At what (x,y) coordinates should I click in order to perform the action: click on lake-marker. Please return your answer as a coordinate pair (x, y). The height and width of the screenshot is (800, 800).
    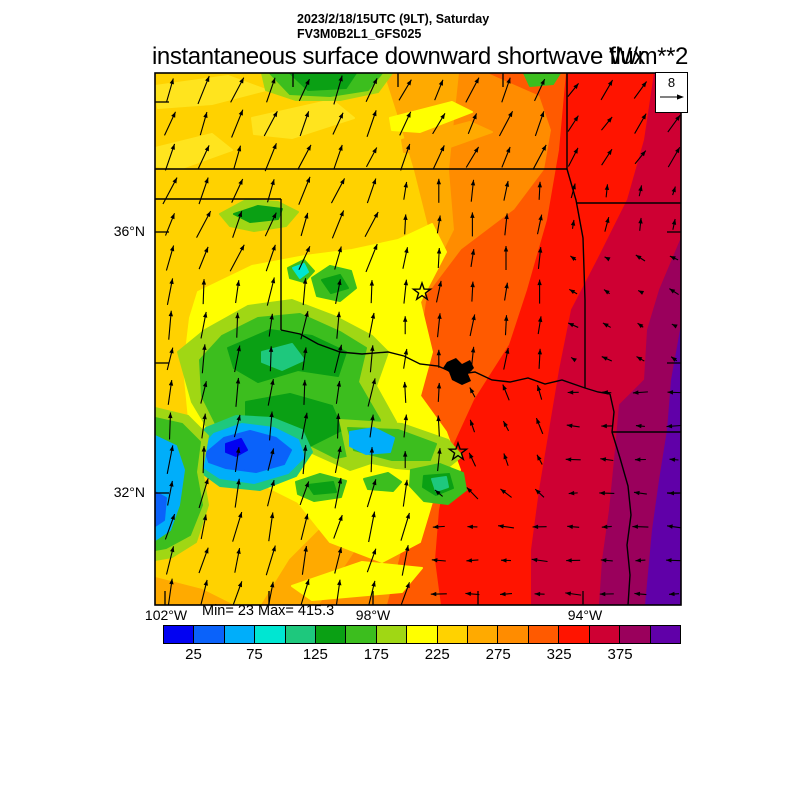
    Looking at the image, I should click on (458, 371).